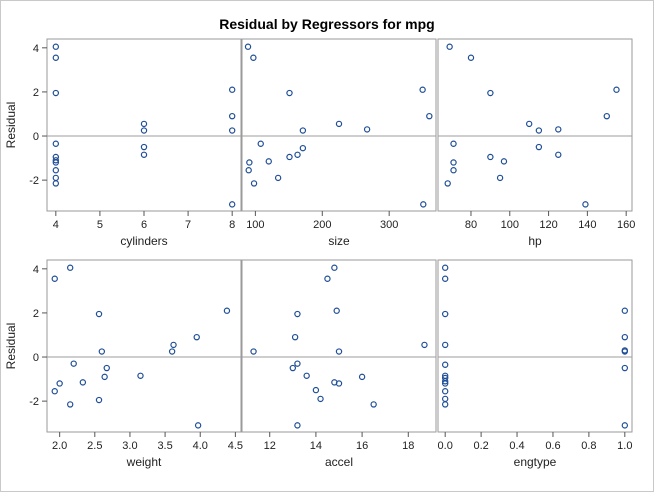 The image size is (654, 492). I want to click on chart-title: Residual by Regressors for mpg, so click(327, 24).